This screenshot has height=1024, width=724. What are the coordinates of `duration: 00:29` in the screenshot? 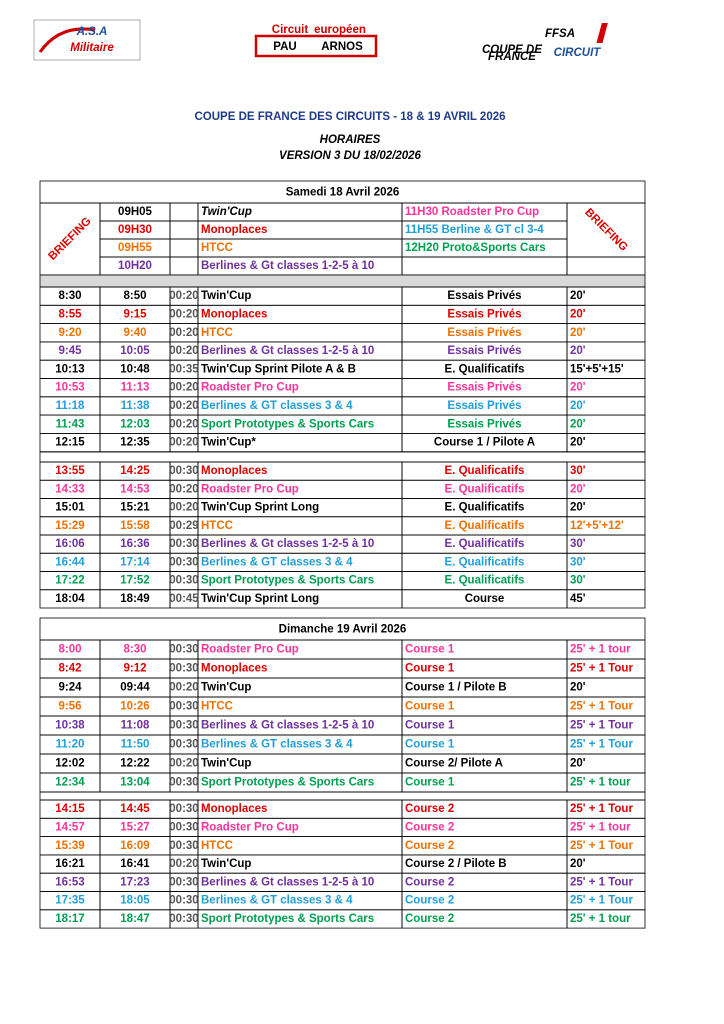 It's located at (183, 526).